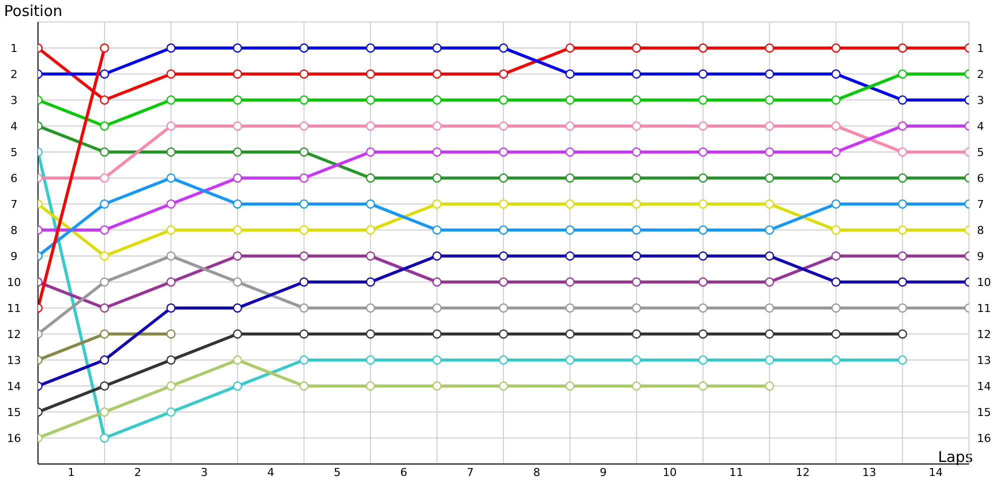 The width and height of the screenshot is (1000, 500). What do you see at coordinates (603, 472) in the screenshot?
I see `x-tick-label: 9` at bounding box center [603, 472].